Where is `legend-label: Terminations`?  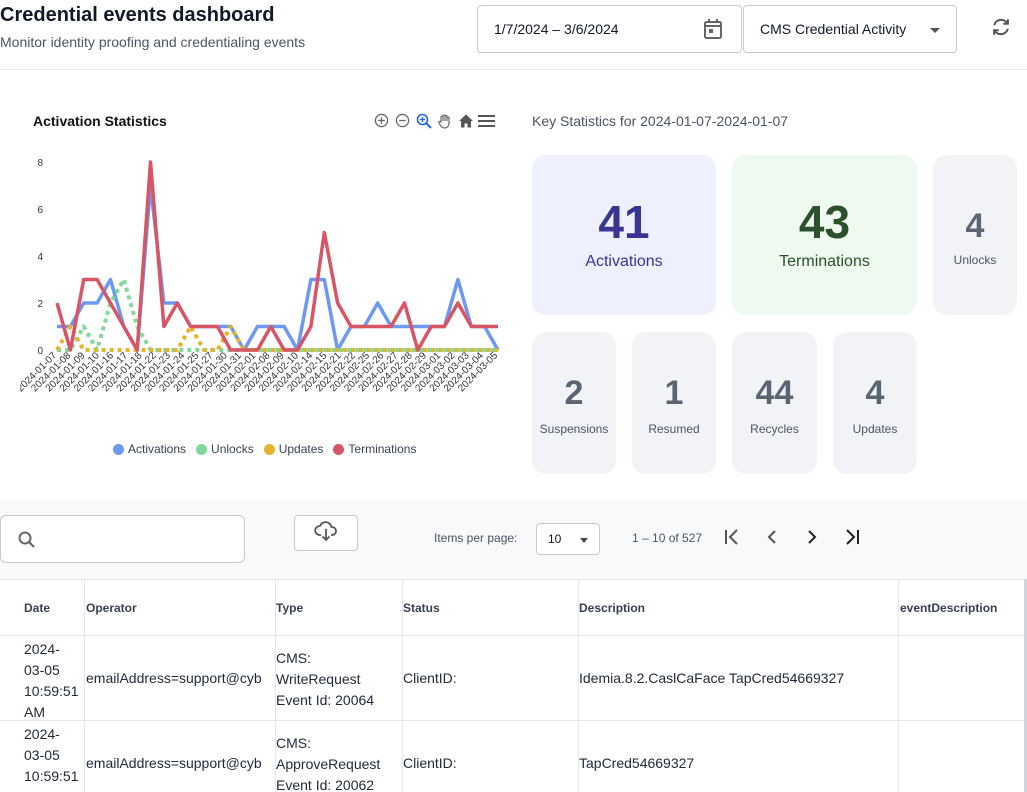 legend-label: Terminations is located at coordinates (382, 449).